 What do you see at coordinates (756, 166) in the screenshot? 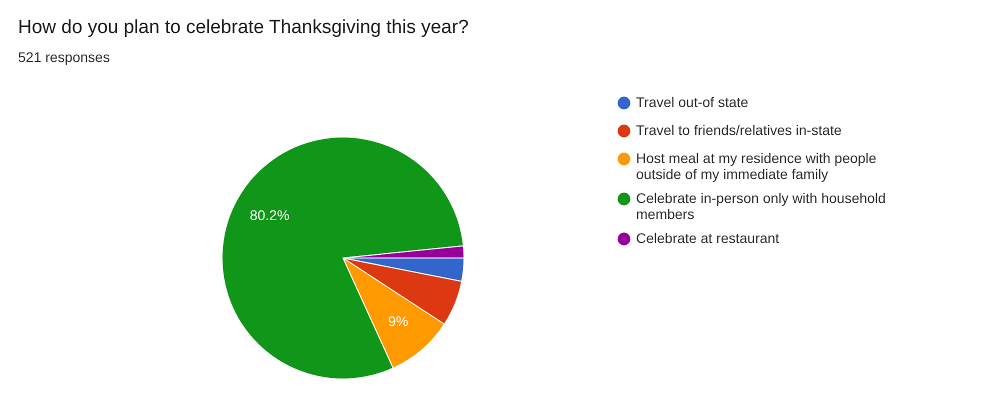
I see `legend-label: Host meal at my residence with people outside of my immediate family` at bounding box center [756, 166].